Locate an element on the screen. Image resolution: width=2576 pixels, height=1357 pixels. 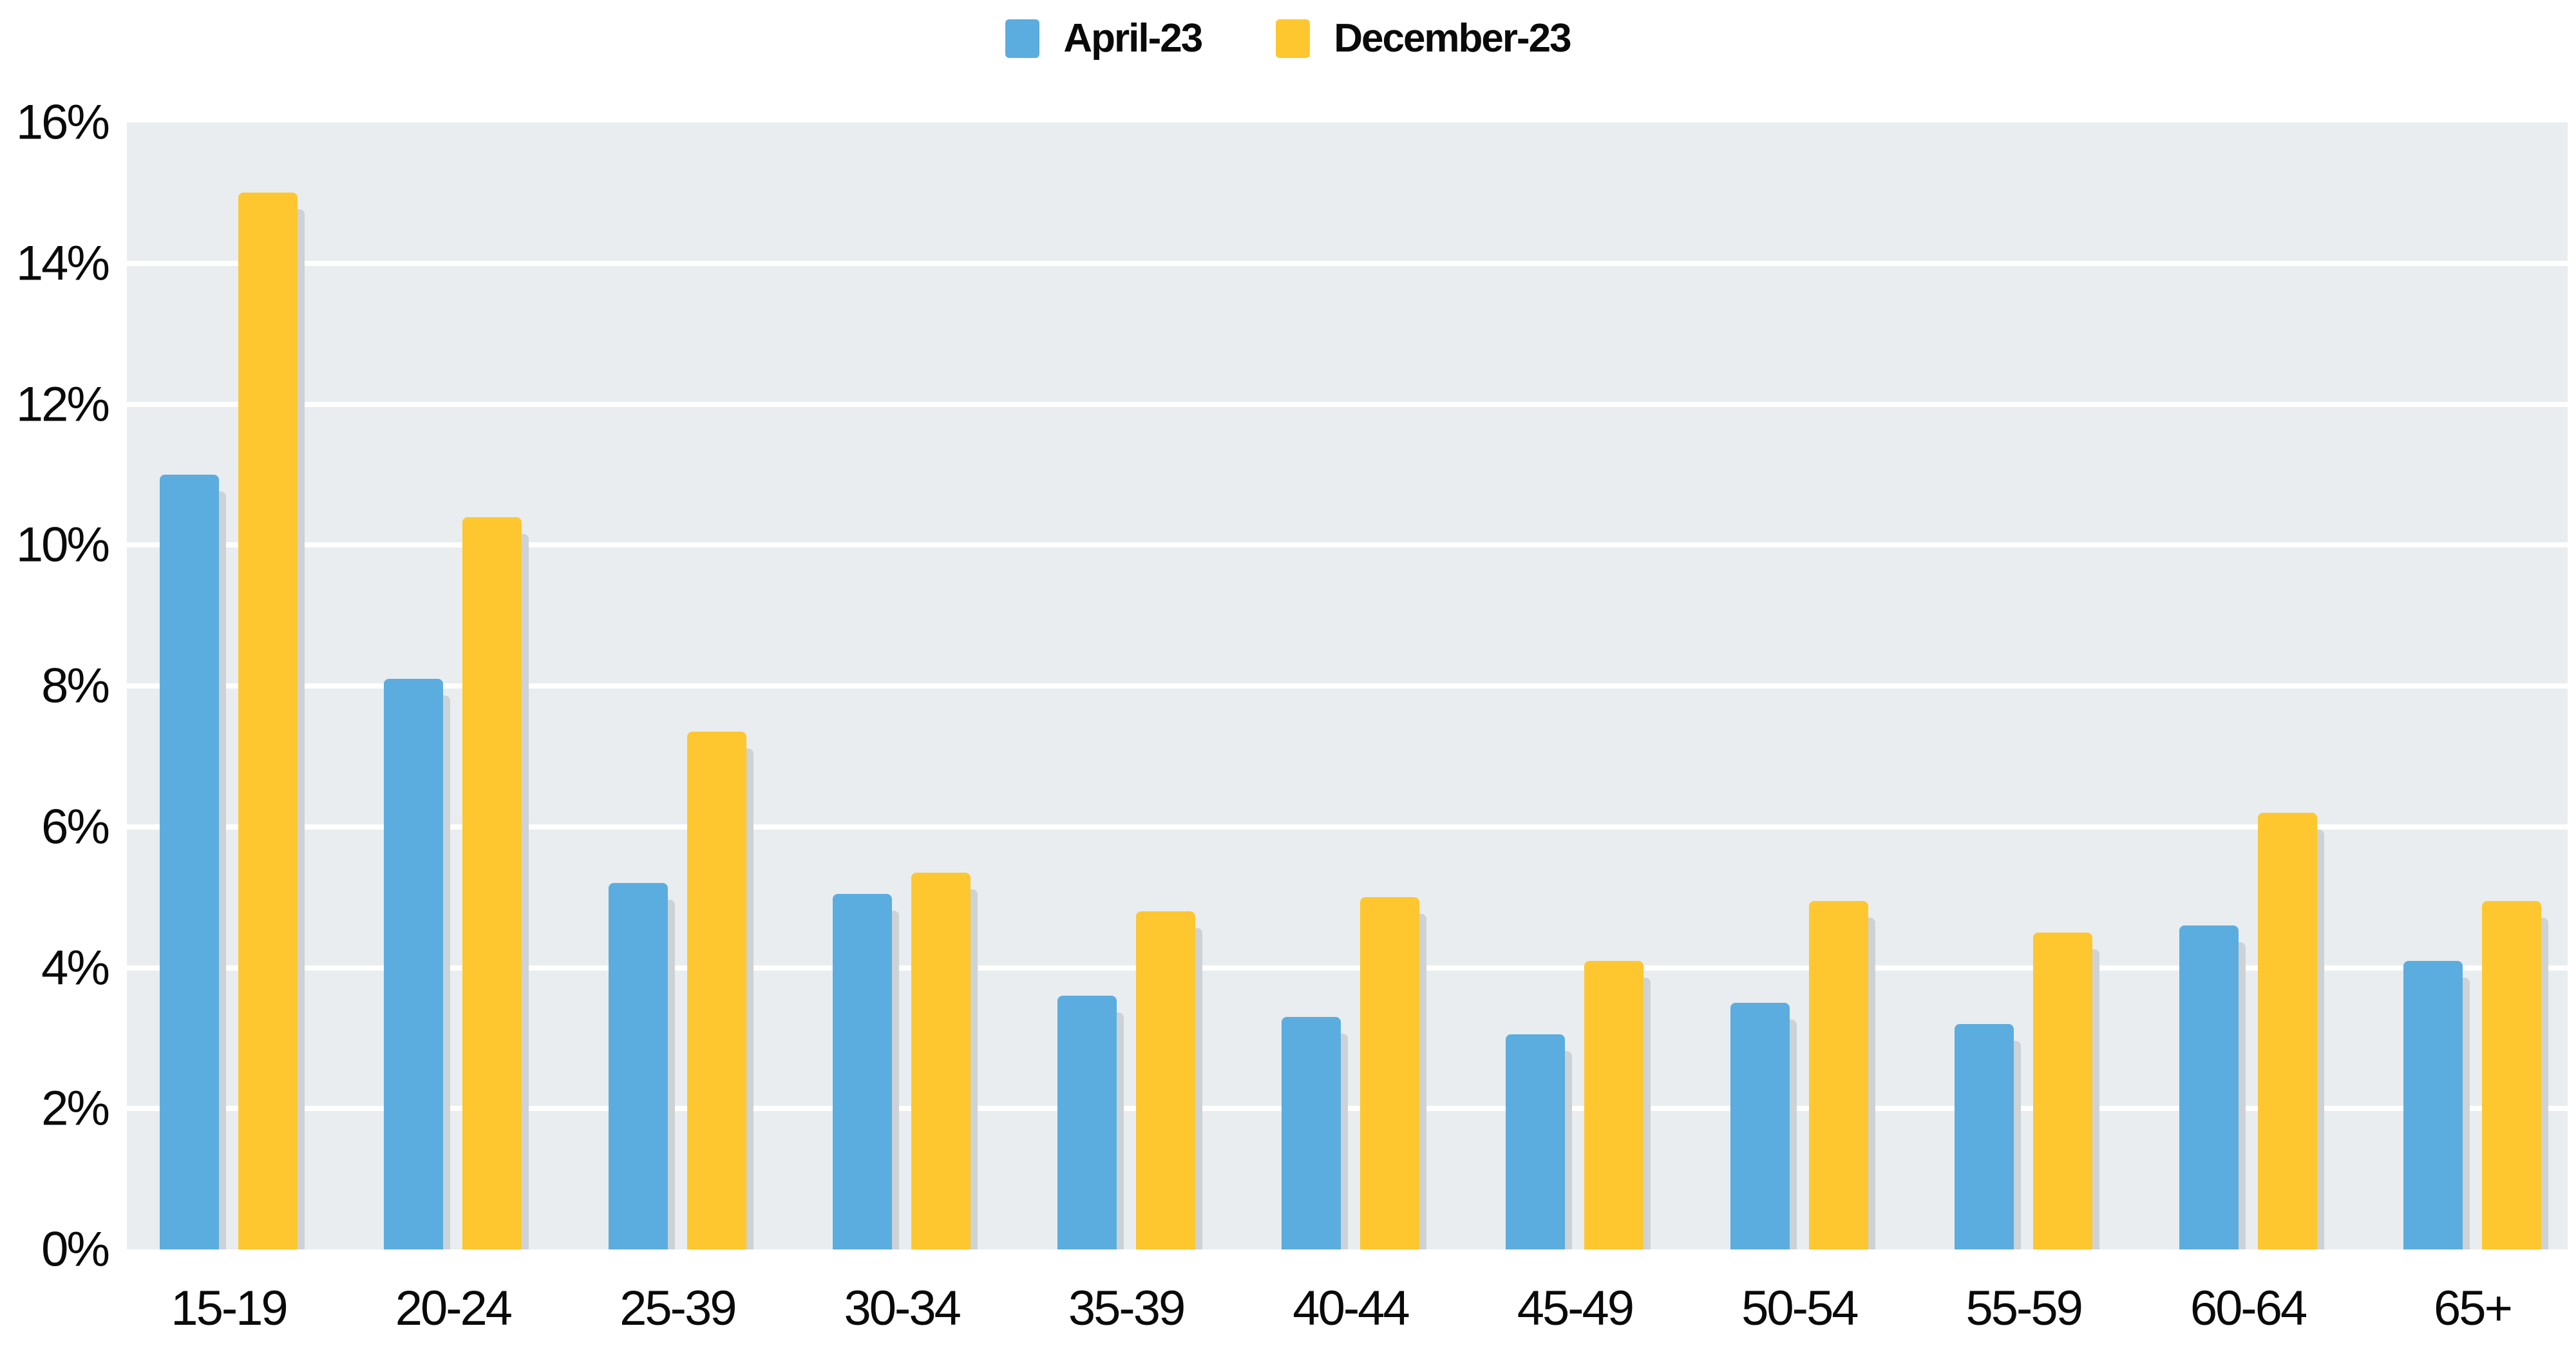
bar-december-23-65+ is located at coordinates (2511, 1074).